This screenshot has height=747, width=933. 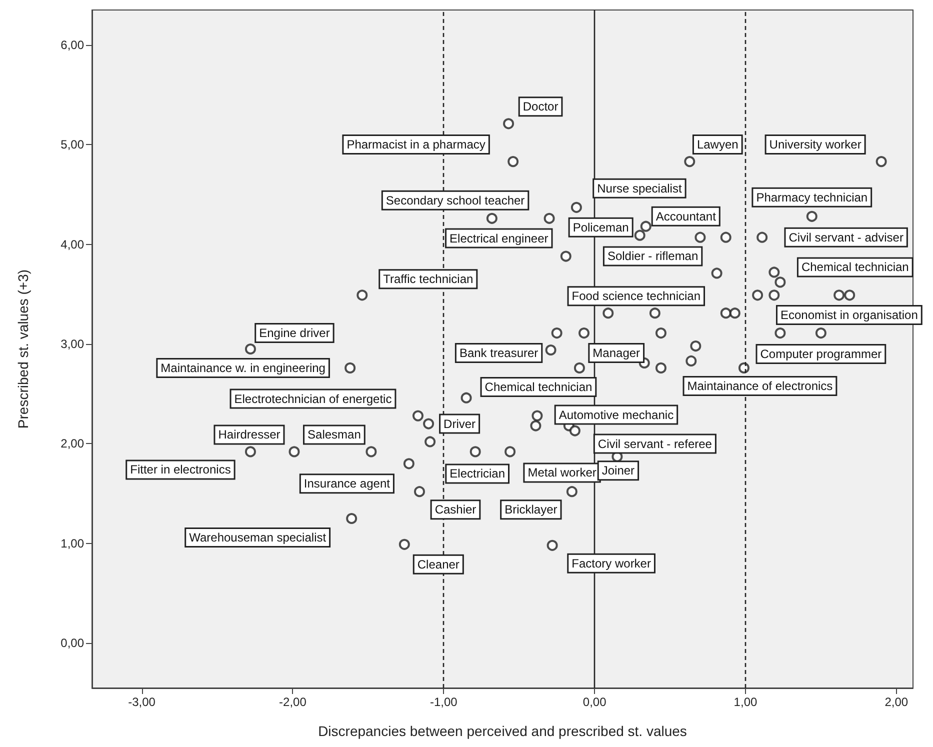 What do you see at coordinates (760, 385) in the screenshot?
I see `annotation: Maintainance of electronics` at bounding box center [760, 385].